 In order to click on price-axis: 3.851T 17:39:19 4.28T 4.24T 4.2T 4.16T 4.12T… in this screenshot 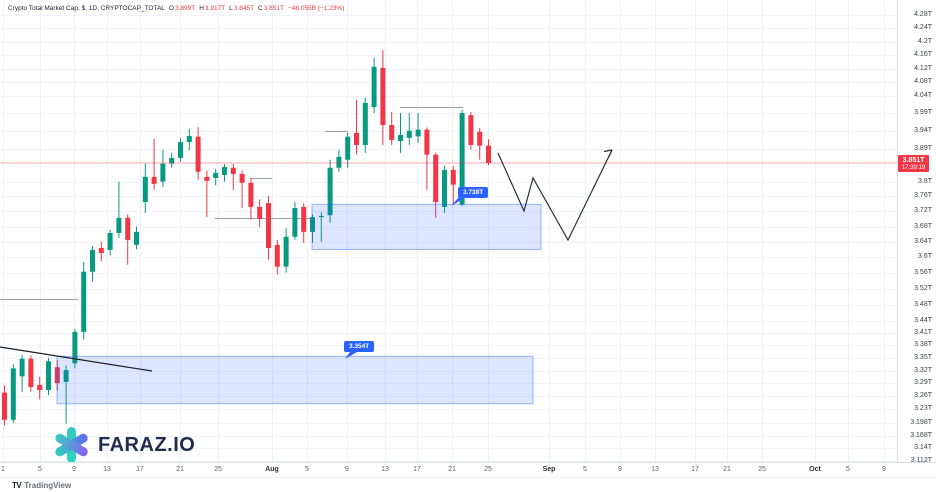, I will do `click(916, 232)`.